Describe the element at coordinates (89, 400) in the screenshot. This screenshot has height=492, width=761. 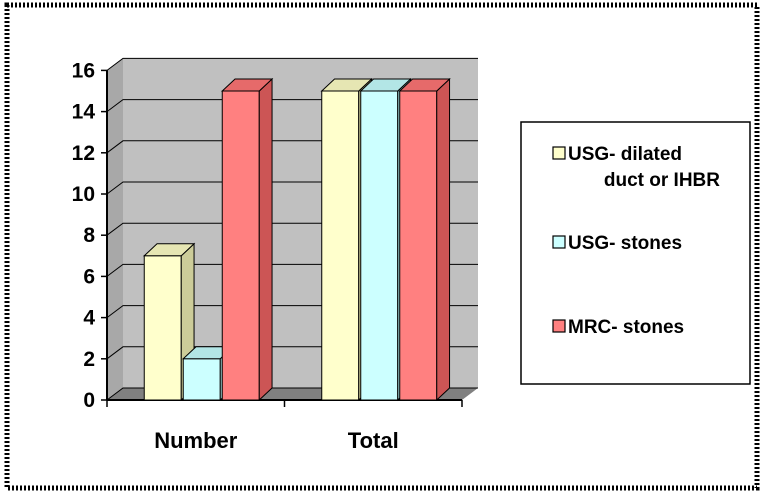
I see `y-tick-label: 0` at that location.